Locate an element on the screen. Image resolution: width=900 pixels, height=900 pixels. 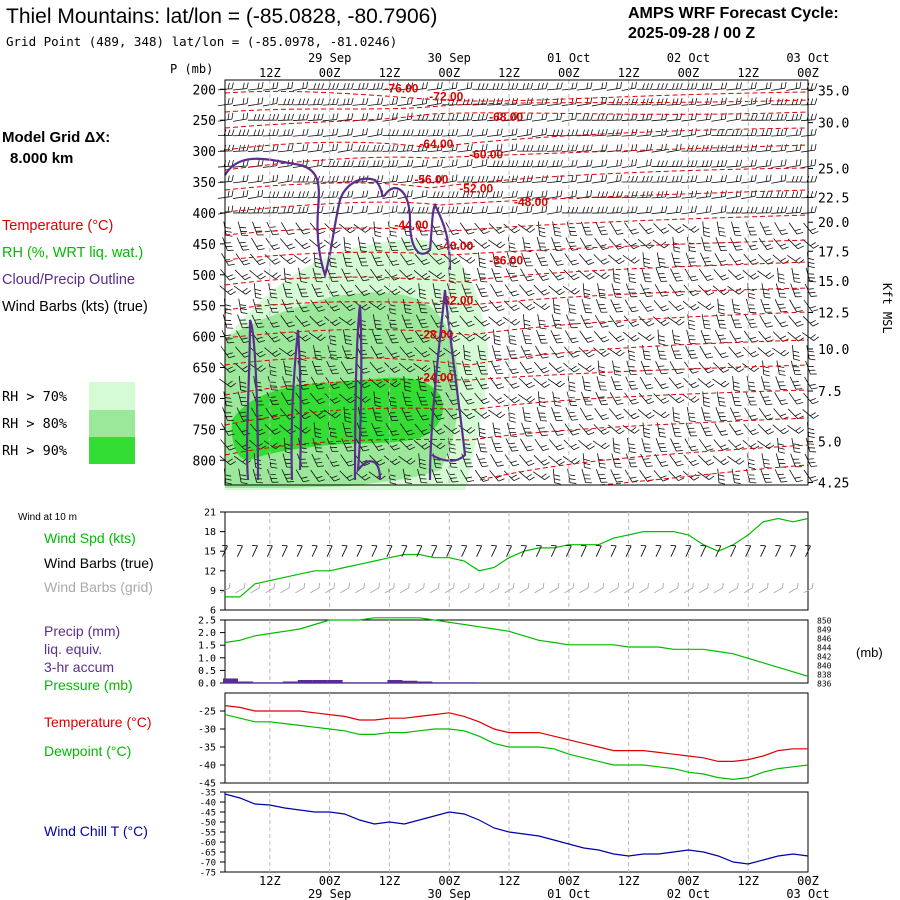
height-tick-label: 5.0 is located at coordinates (829, 443).